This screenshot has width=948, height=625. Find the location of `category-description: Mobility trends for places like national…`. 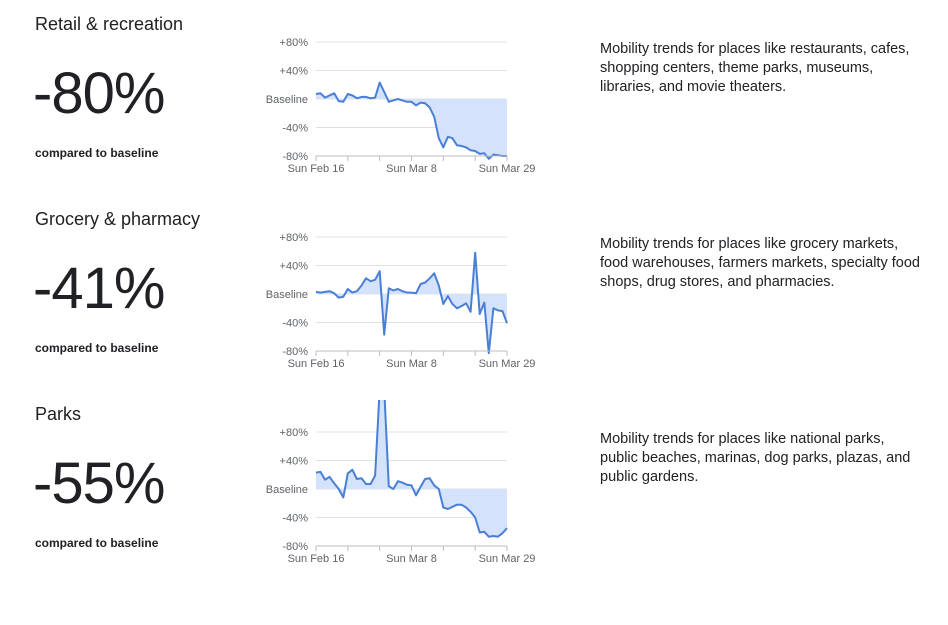

category-description: Mobility trends for places like national… is located at coordinates (755, 458).